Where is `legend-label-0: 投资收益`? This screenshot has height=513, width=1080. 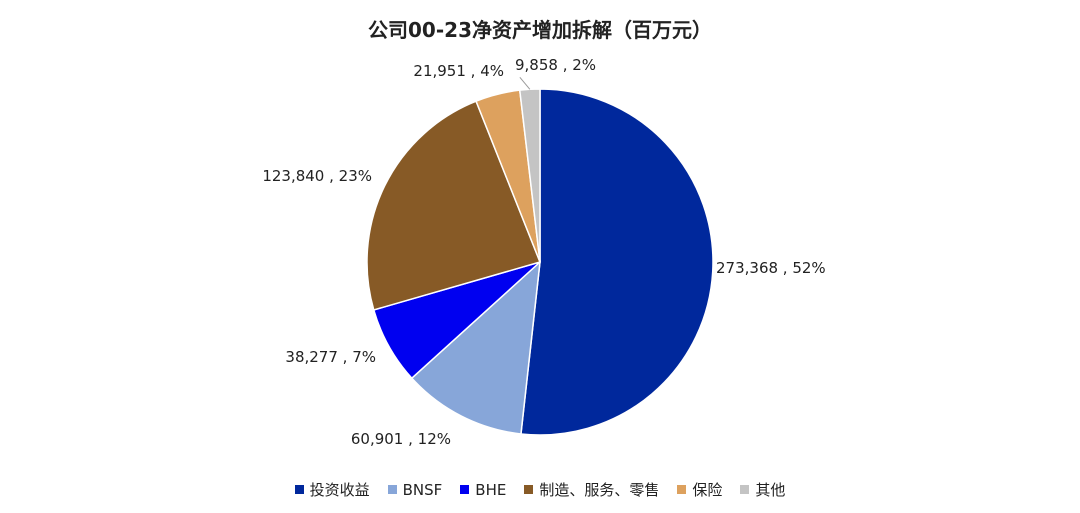 legend-label-0: 投资收益 is located at coordinates (339, 490).